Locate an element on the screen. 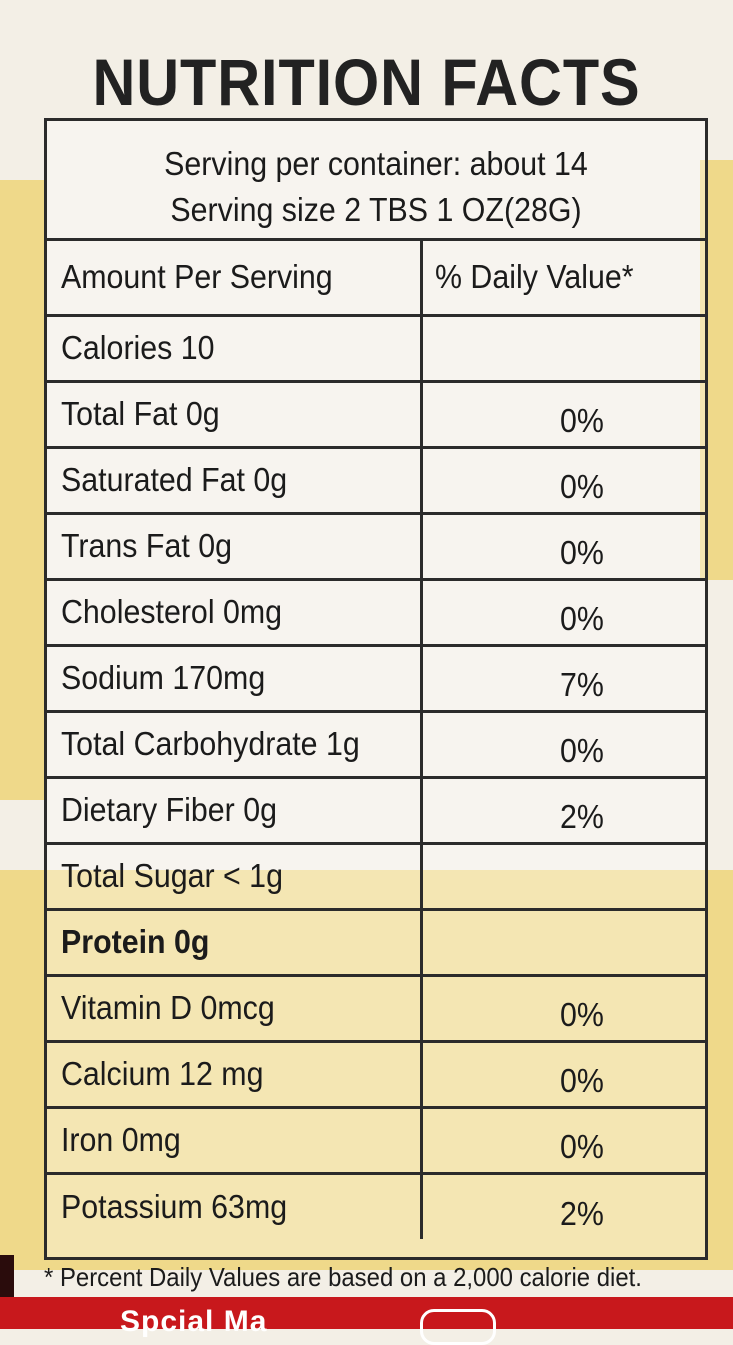 This screenshot has height=1345, width=733. nutrient-name: Trans Fat 0g is located at coordinates (234, 547).